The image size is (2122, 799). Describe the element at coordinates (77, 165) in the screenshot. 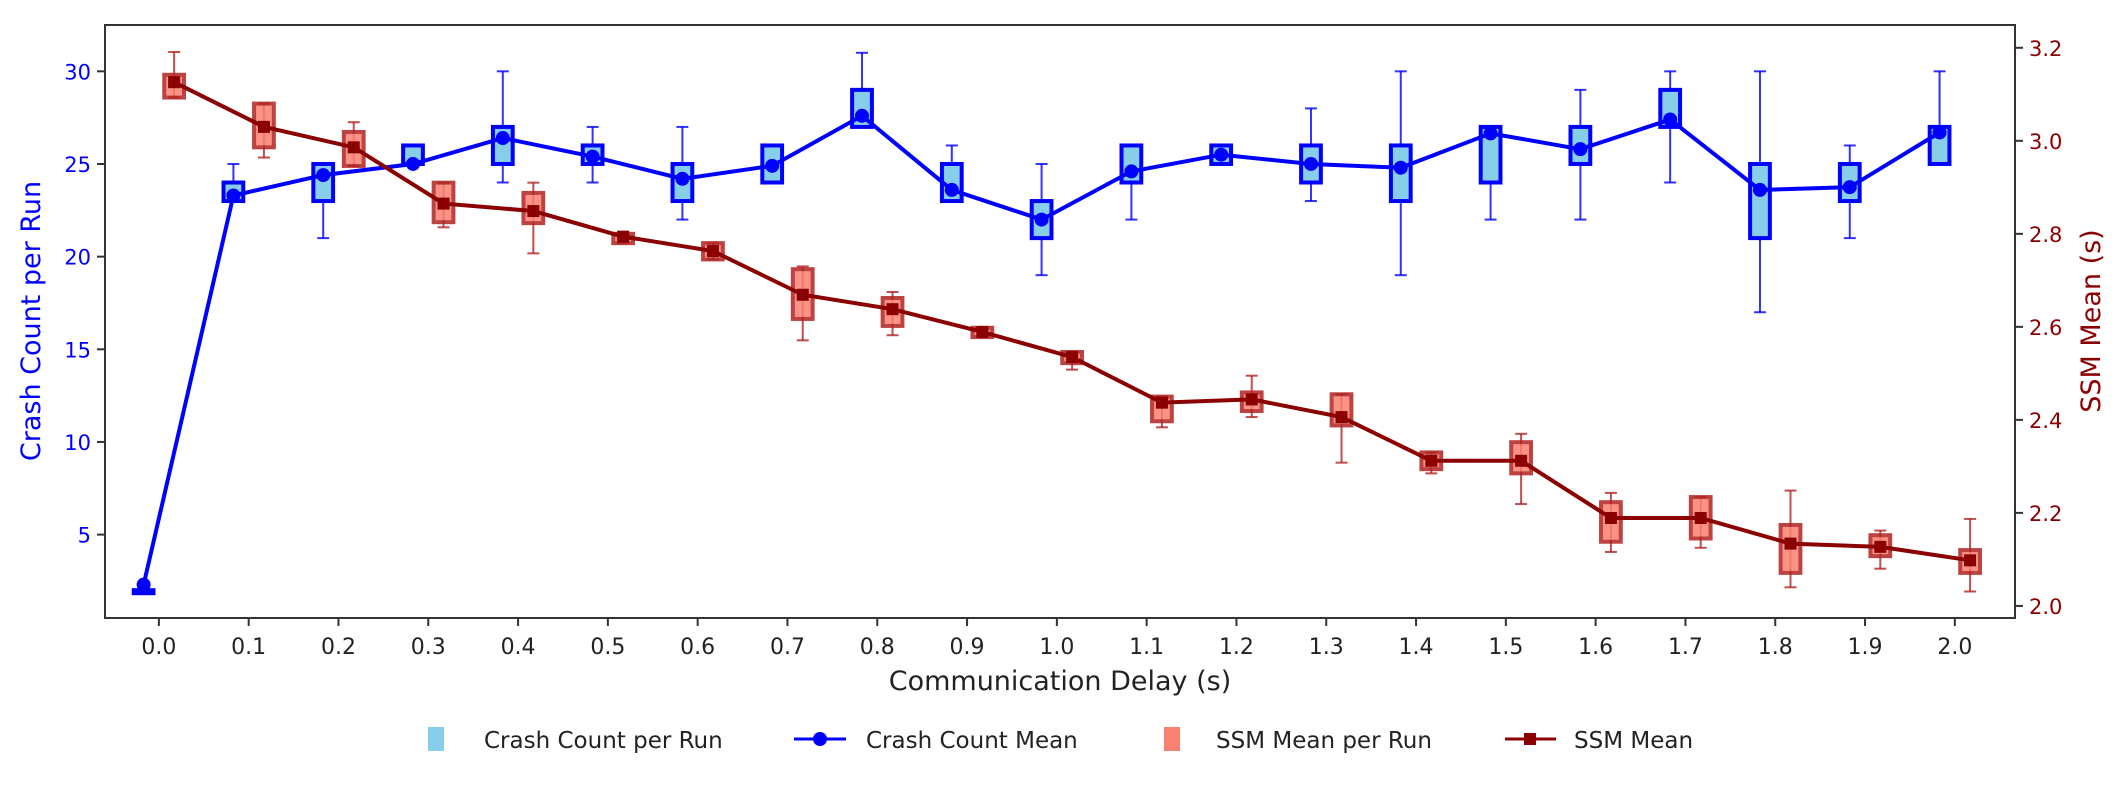

I see `left-y-tick-label: 25` at that location.